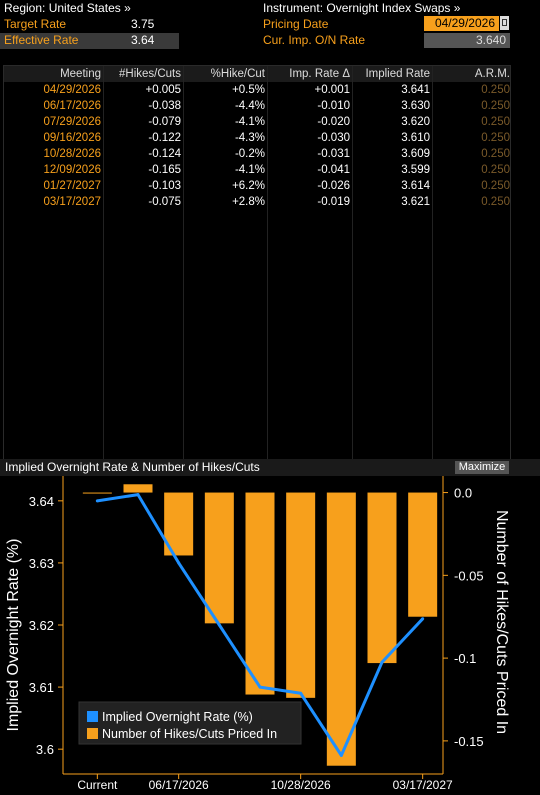 This screenshot has width=540, height=795. I want to click on col-pct-hike-cut-cell: +0.5%, so click(248, 90).